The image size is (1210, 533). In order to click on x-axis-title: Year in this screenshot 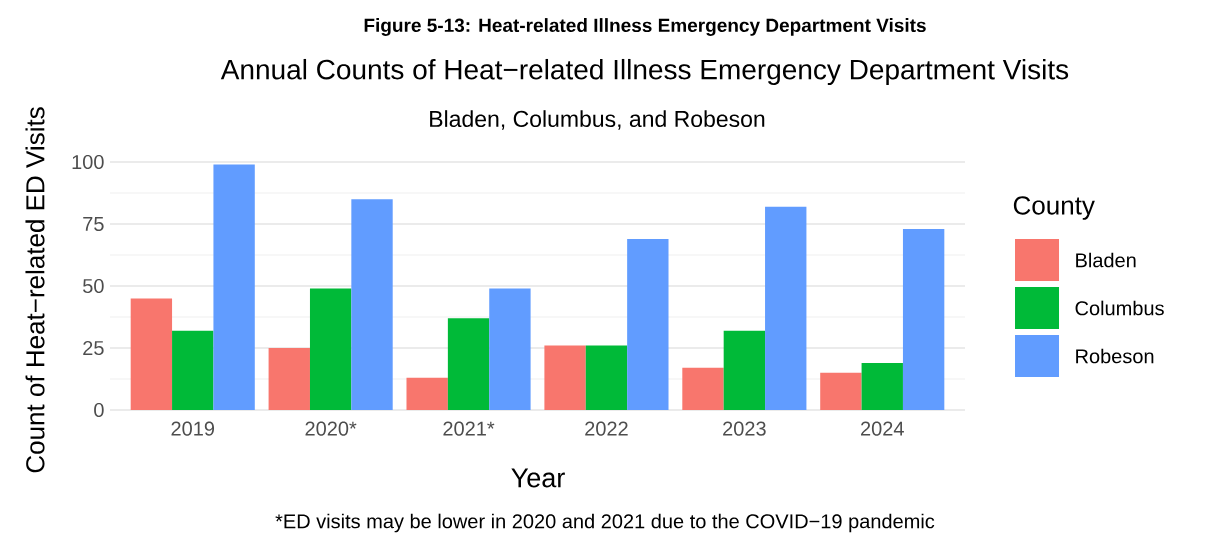, I will do `click(538, 478)`.